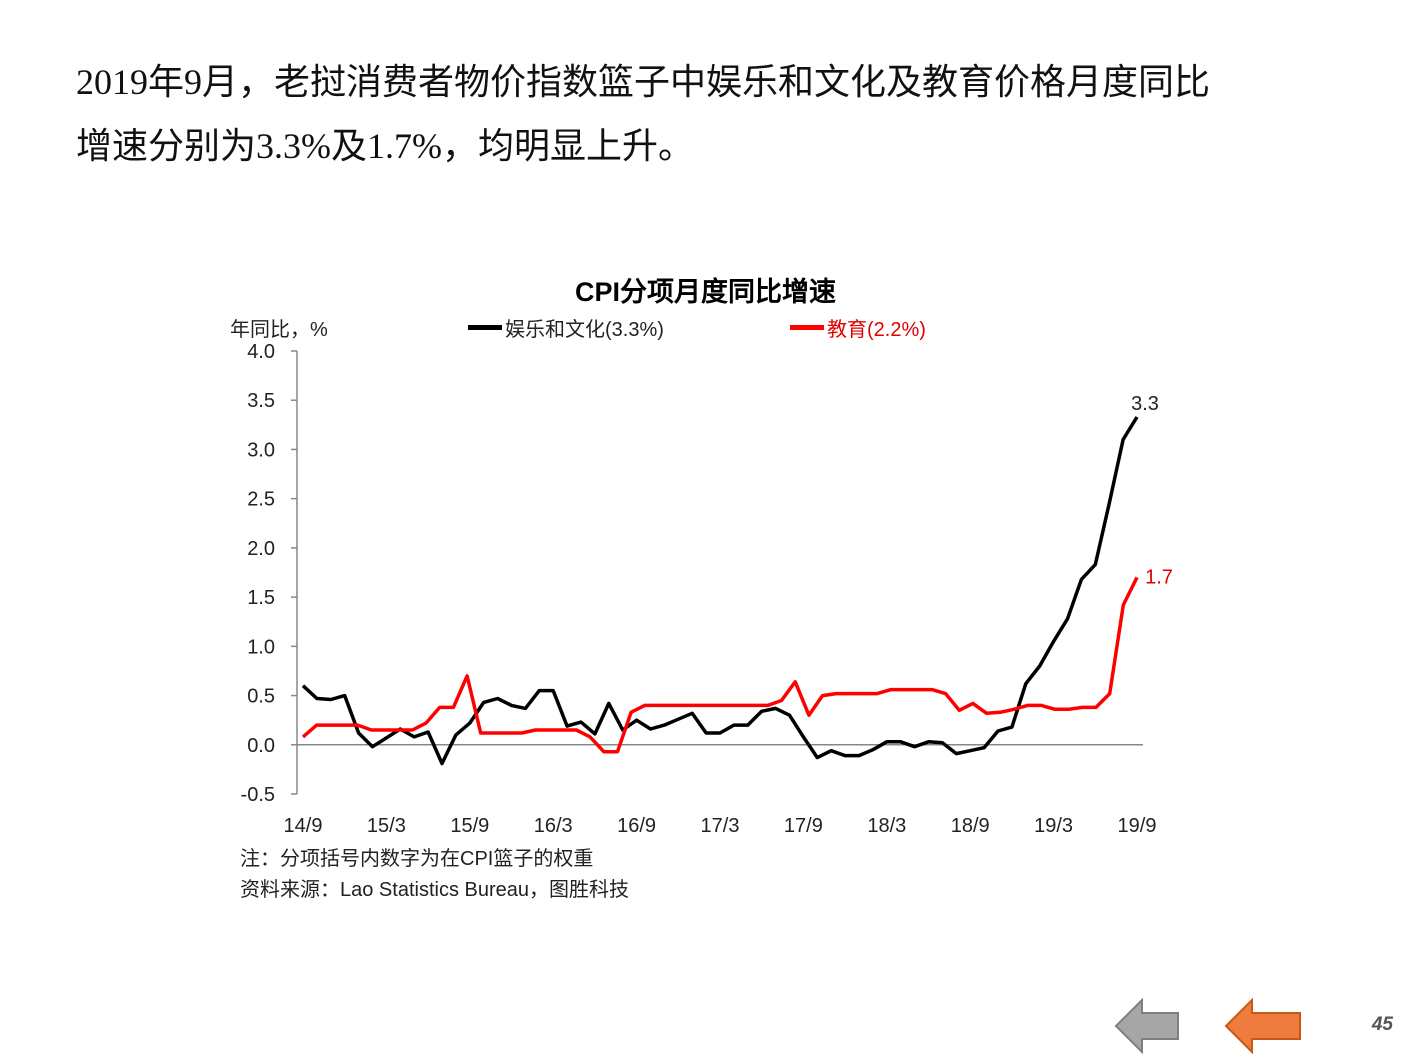  What do you see at coordinates (261, 746) in the screenshot?
I see `y-tick-label: 0.0` at bounding box center [261, 746].